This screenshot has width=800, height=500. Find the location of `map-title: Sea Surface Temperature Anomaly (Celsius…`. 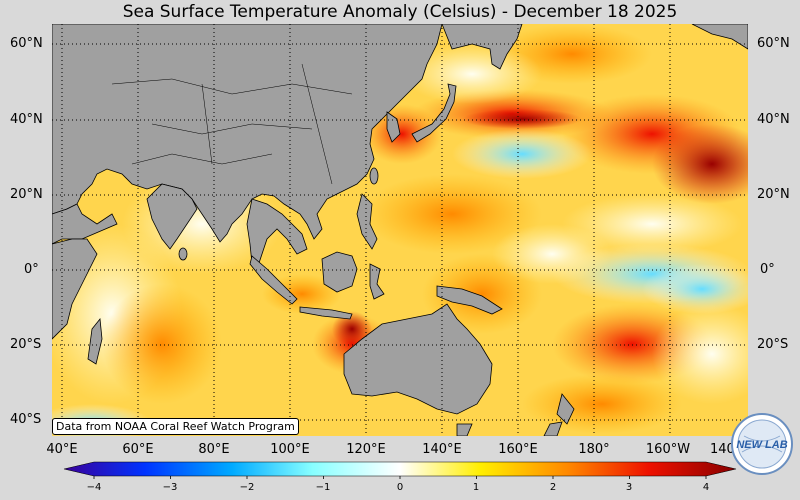

map-title: Sea Surface Temperature Anomaly (Celsius… is located at coordinates (400, 12).